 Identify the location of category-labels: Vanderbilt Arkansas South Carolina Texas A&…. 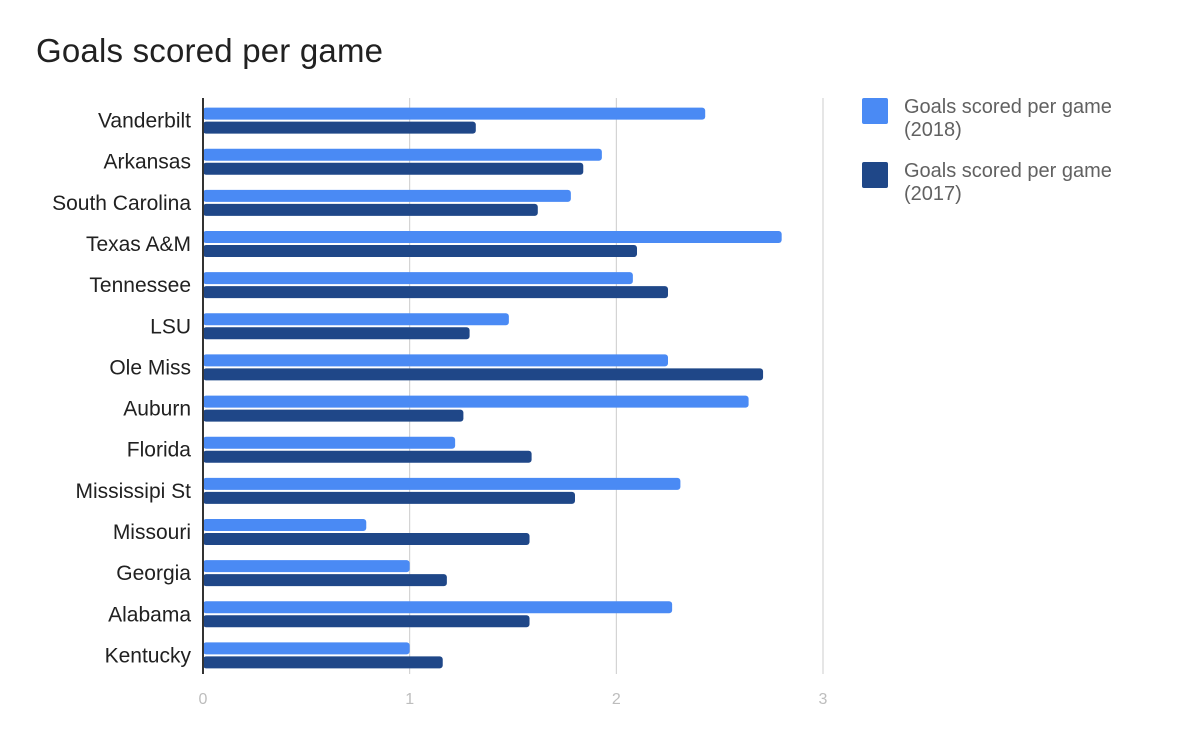
(121, 389).